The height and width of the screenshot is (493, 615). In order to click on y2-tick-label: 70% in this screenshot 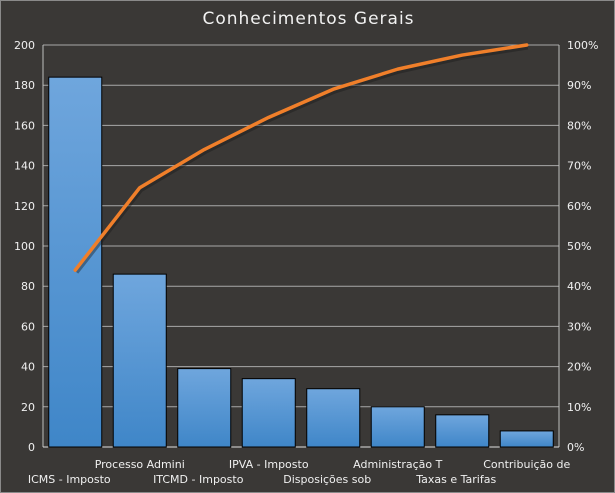, I will do `click(579, 166)`.